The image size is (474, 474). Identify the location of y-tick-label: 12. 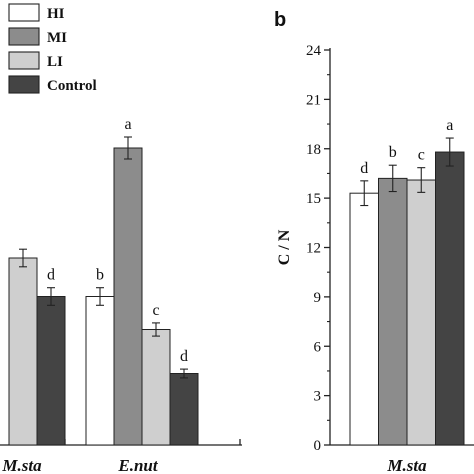
(313, 249).